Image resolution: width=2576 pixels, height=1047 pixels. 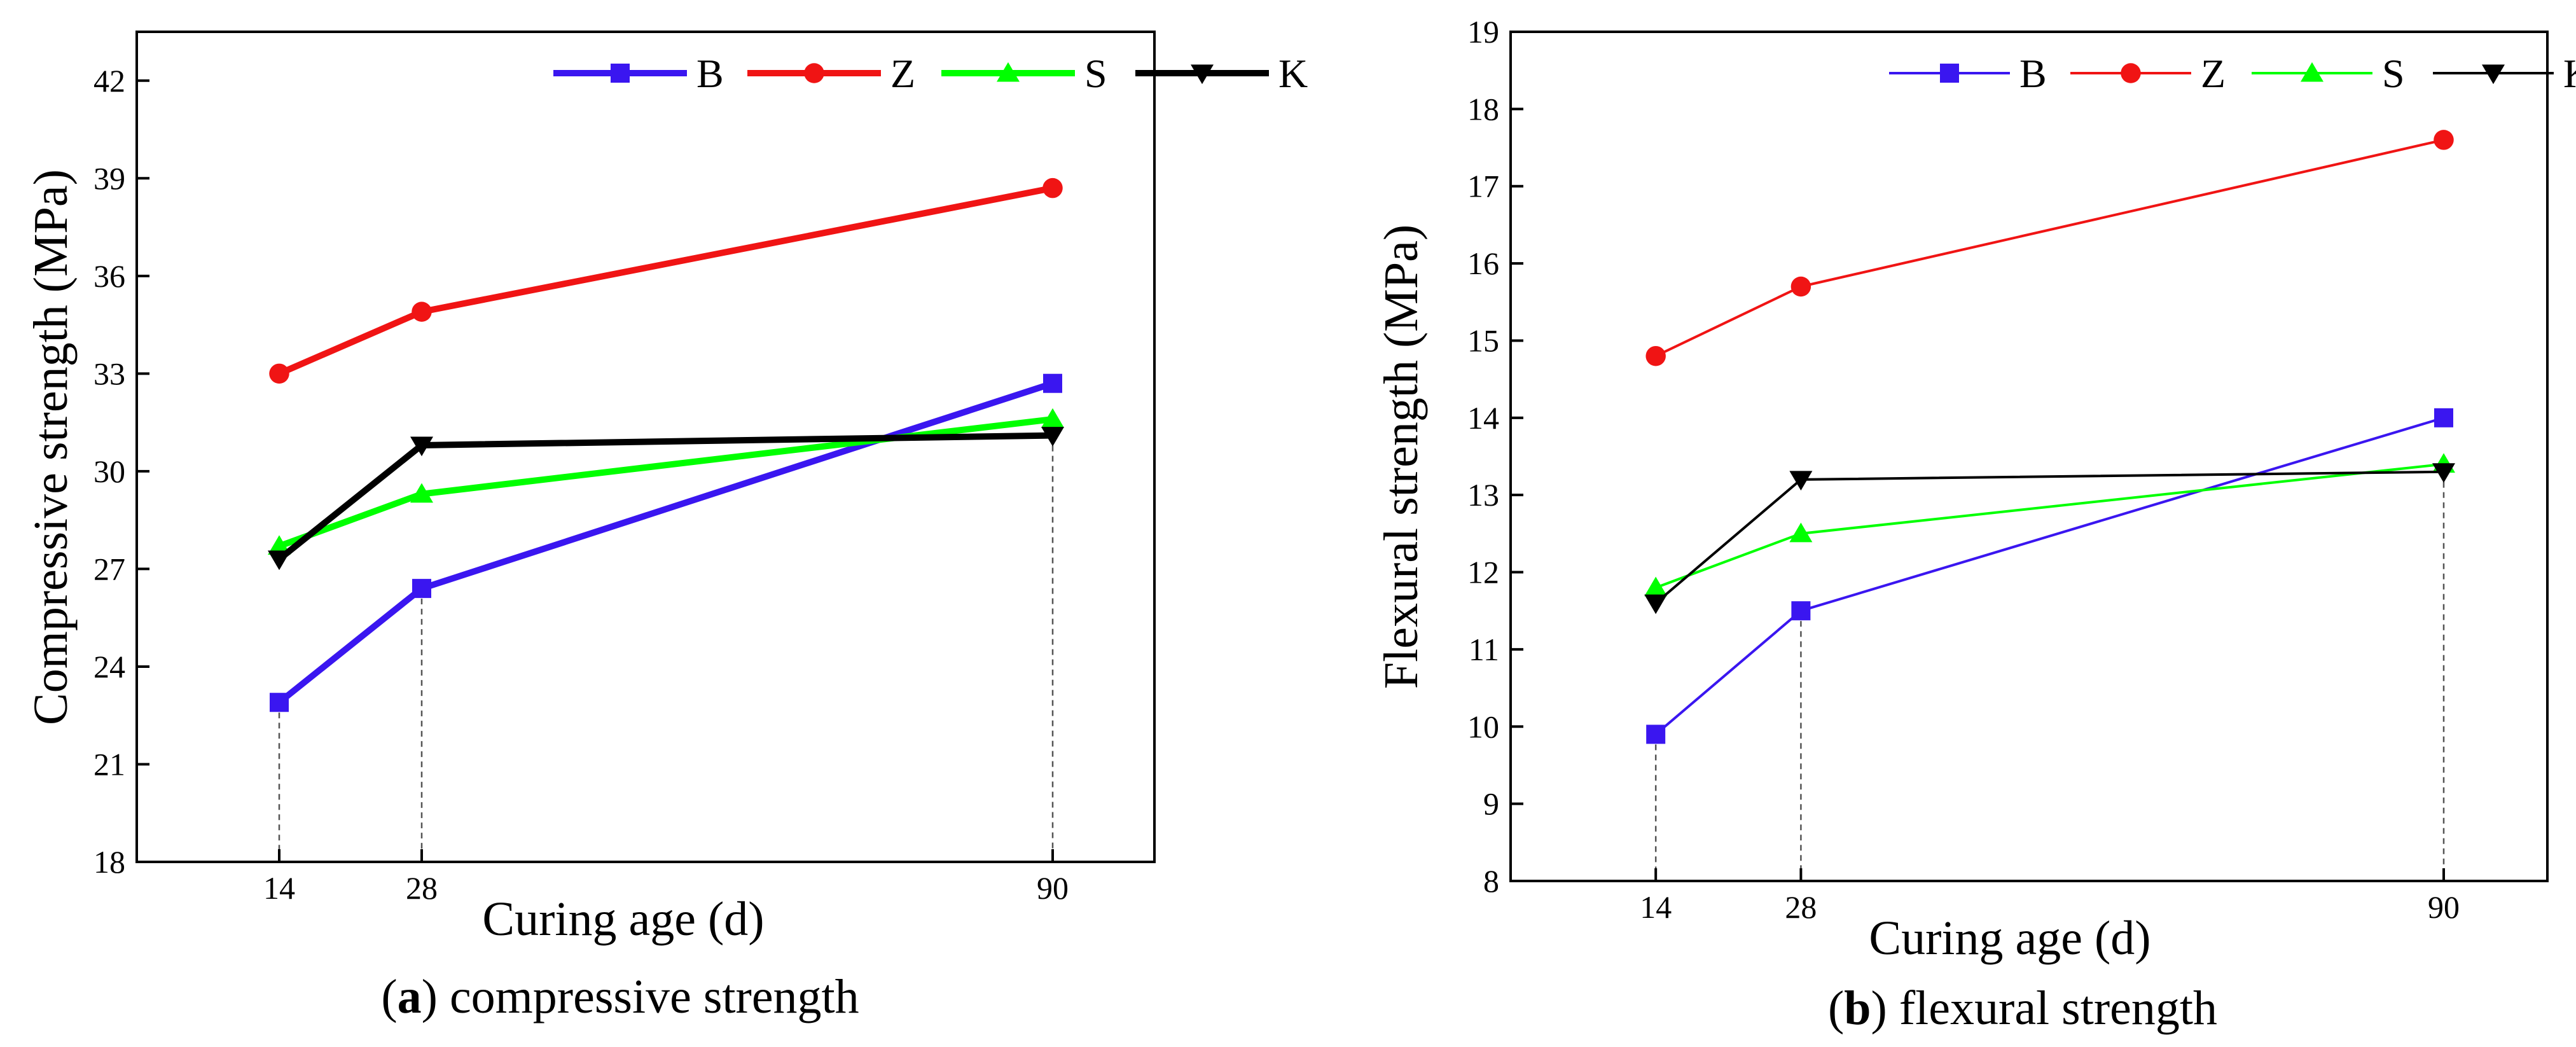 What do you see at coordinates (1484, 649) in the screenshot?
I see `y-tick-label: 11` at bounding box center [1484, 649].